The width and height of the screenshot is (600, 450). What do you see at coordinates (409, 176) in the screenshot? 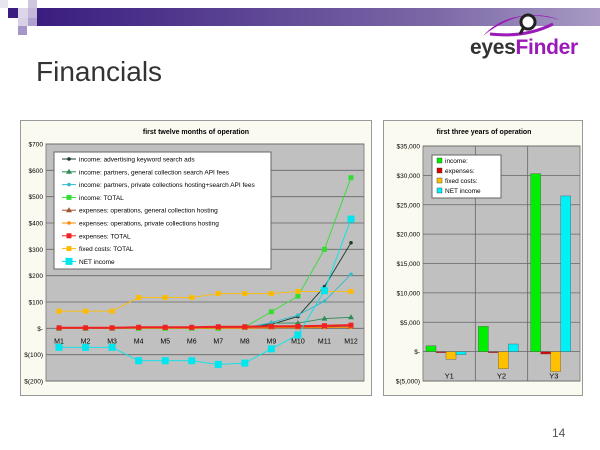
I see `y-tick-label: $30,000` at bounding box center [409, 176].